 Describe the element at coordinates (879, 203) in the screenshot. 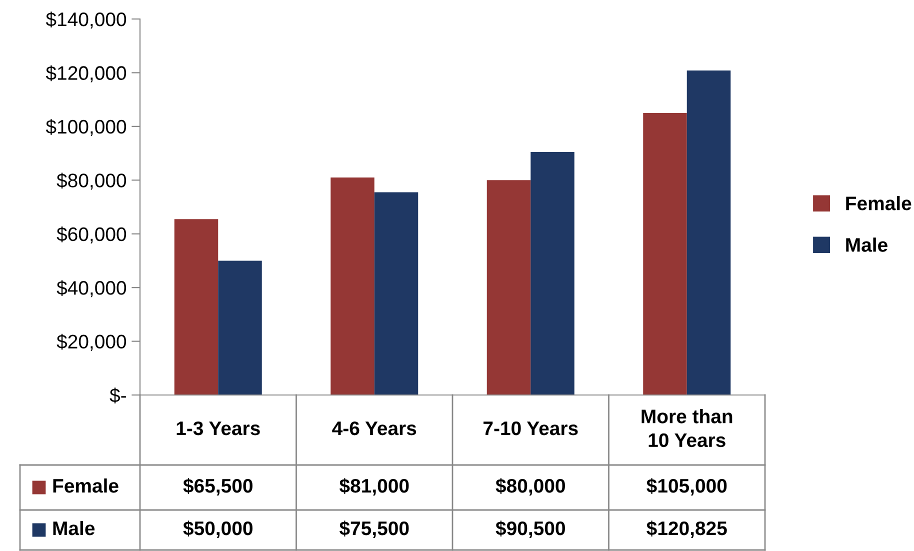

I see `text: Female` at that location.